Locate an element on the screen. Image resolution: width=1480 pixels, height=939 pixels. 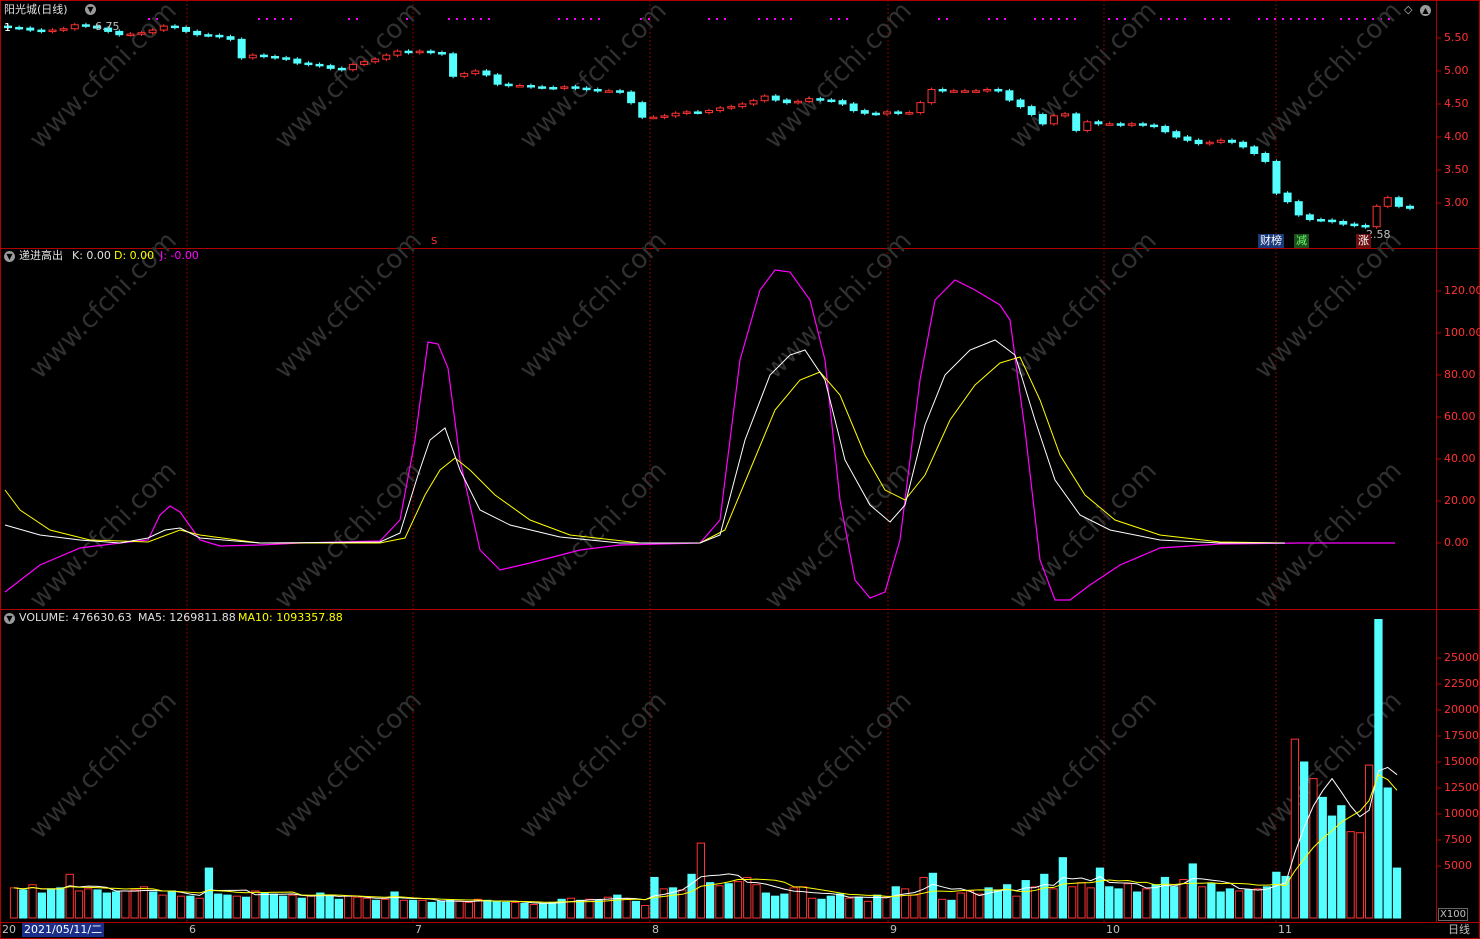
badge-finance: 财榜 is located at coordinates (1271, 241).